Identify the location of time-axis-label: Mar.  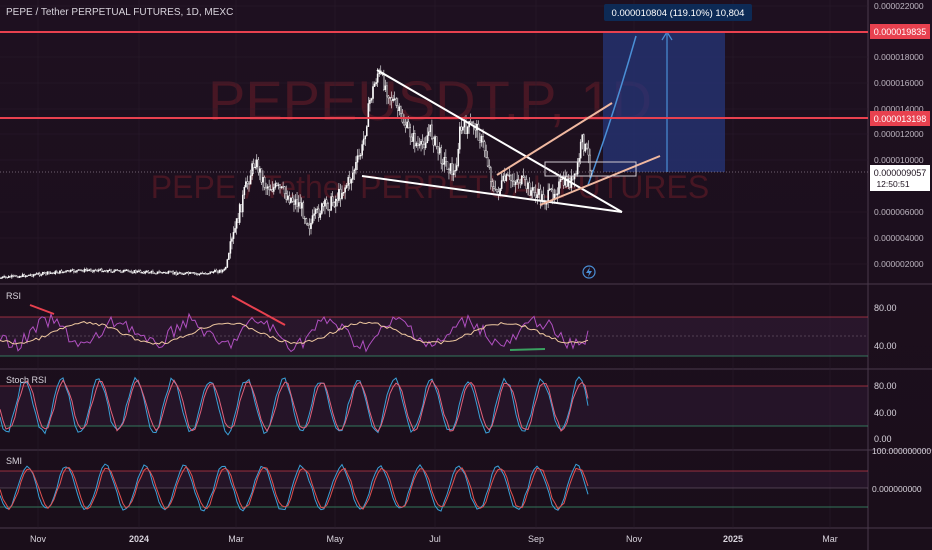
(236, 539).